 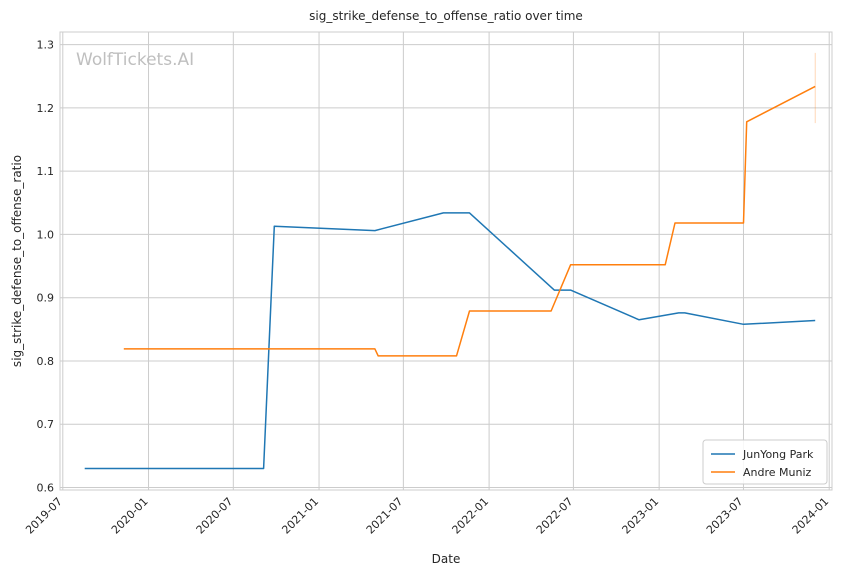 I want to click on y-axis: 0.6 0.7 0.8 0.9 1.0 1.1 1.2 1.3, so click(x=46, y=267).